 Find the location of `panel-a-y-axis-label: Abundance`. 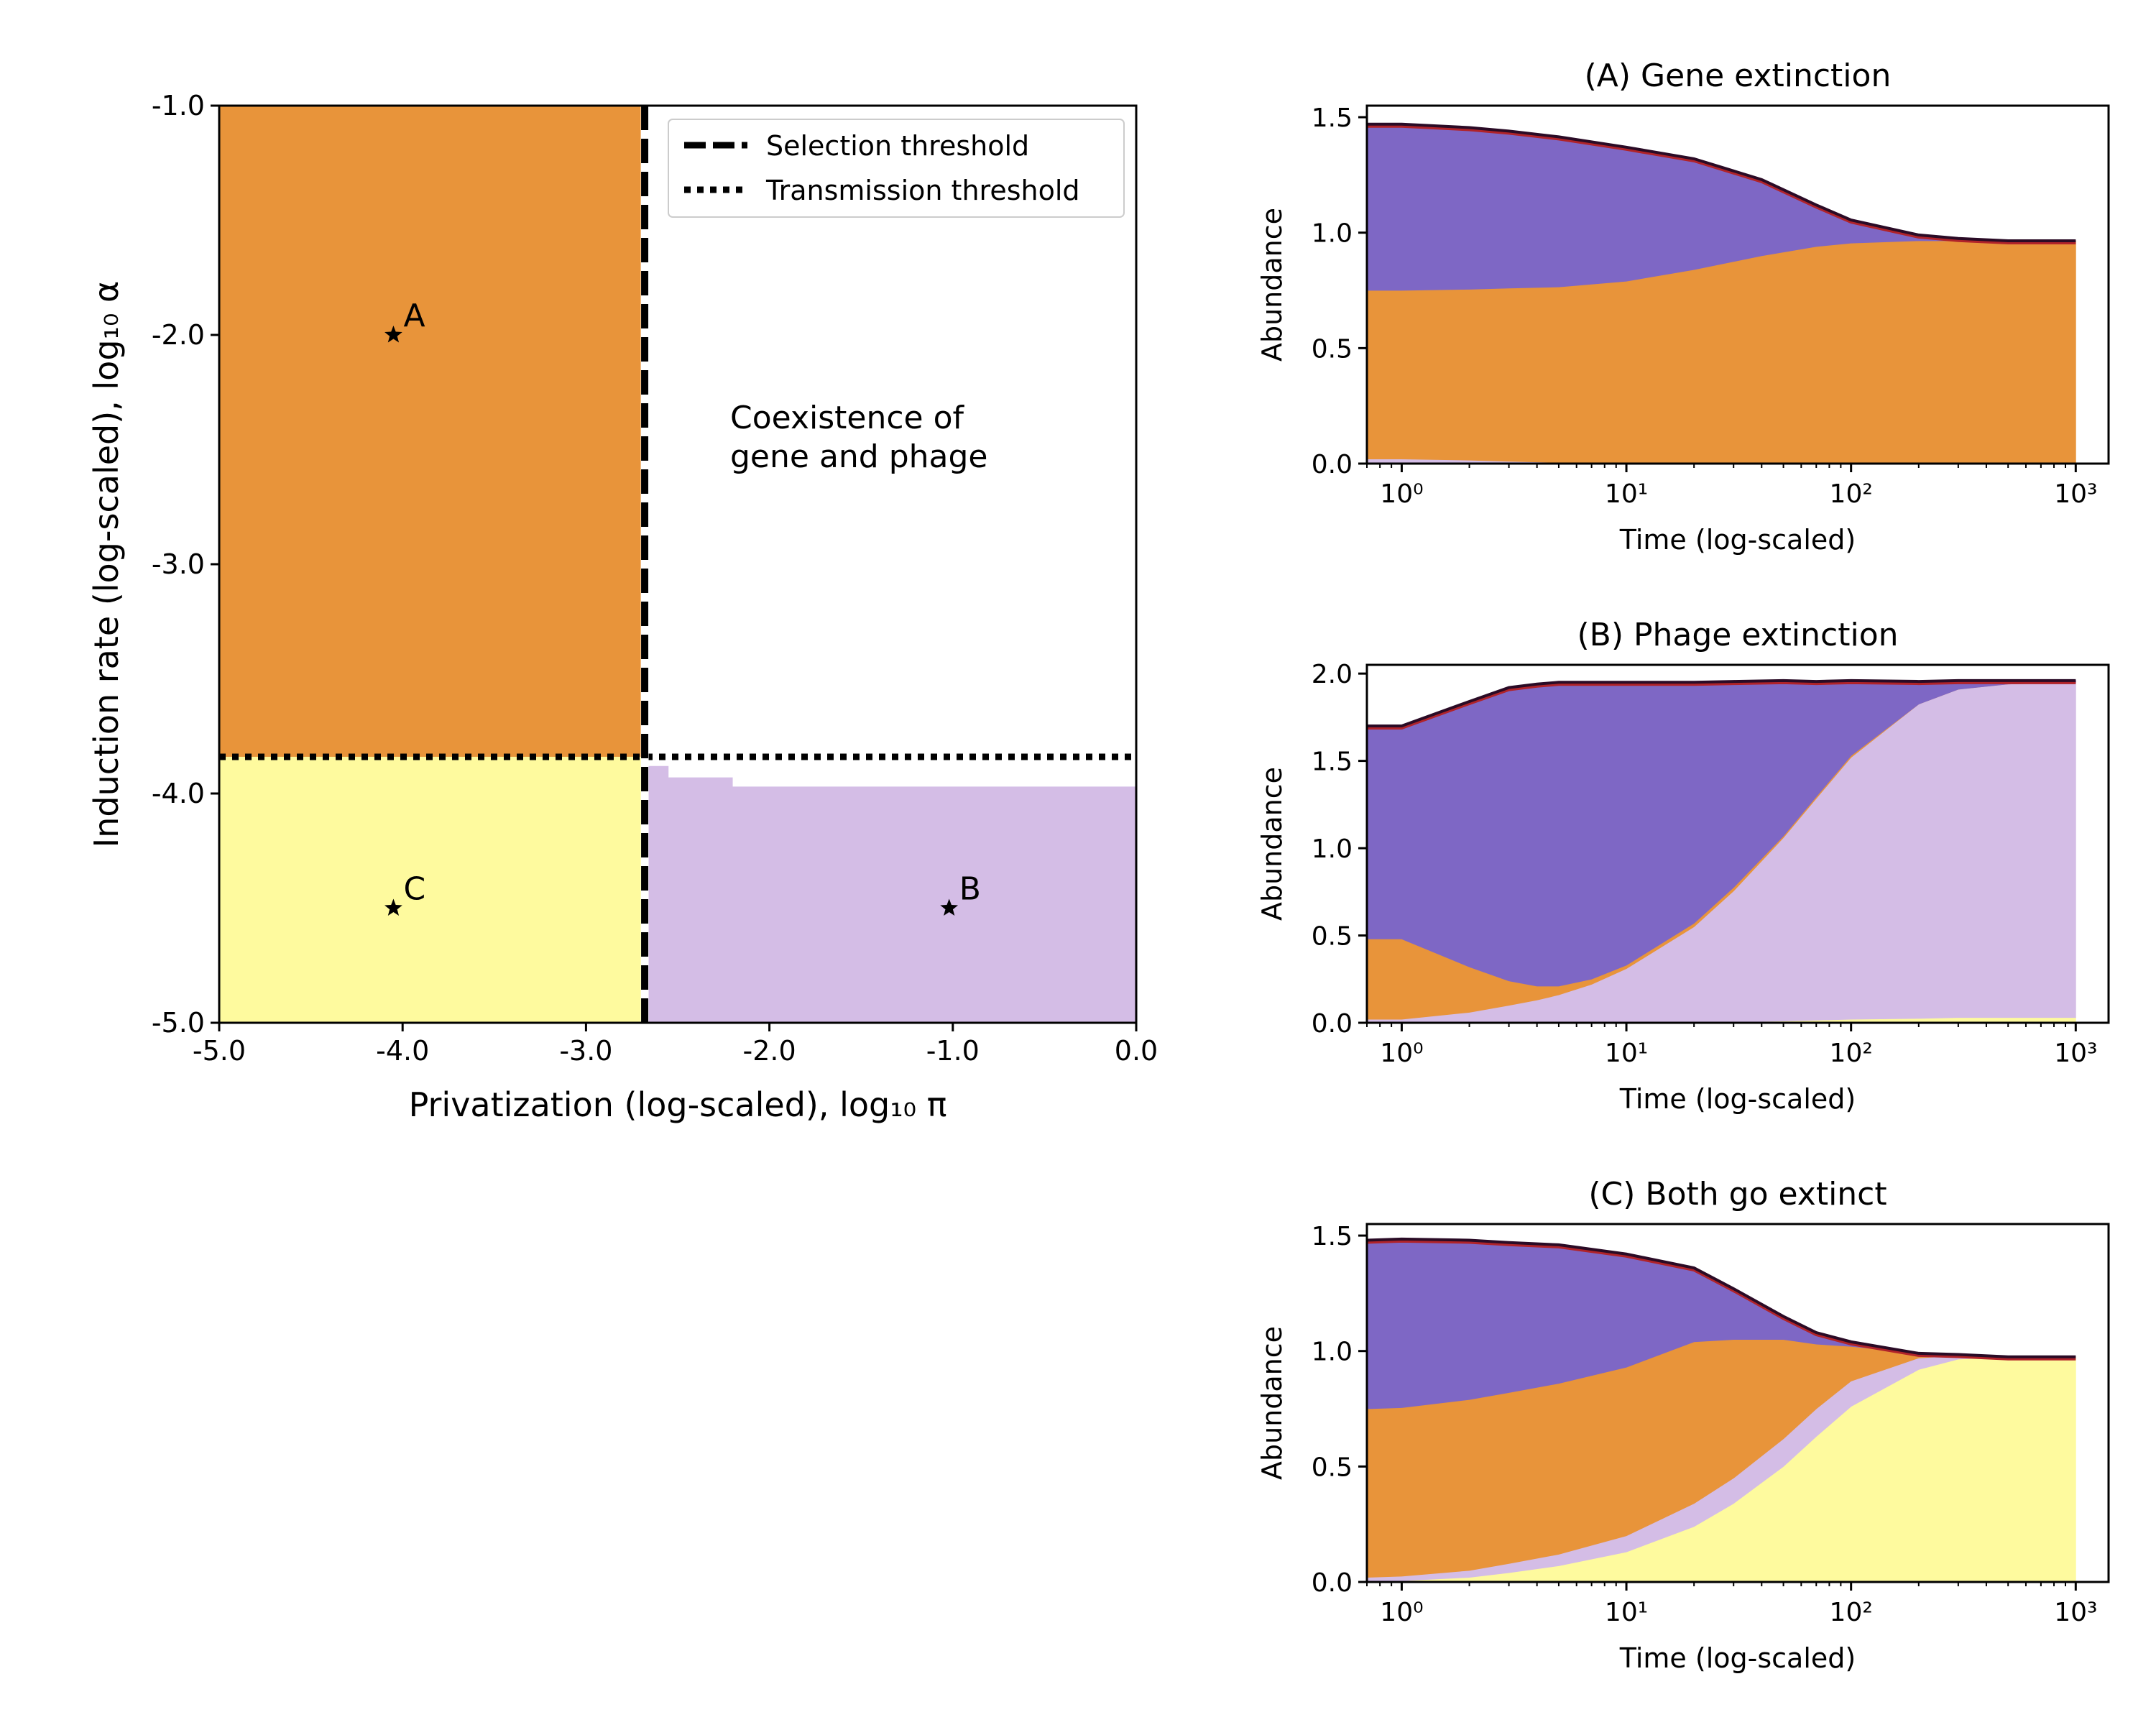

panel-a-y-axis-label: Abundance is located at coordinates (1272, 285).